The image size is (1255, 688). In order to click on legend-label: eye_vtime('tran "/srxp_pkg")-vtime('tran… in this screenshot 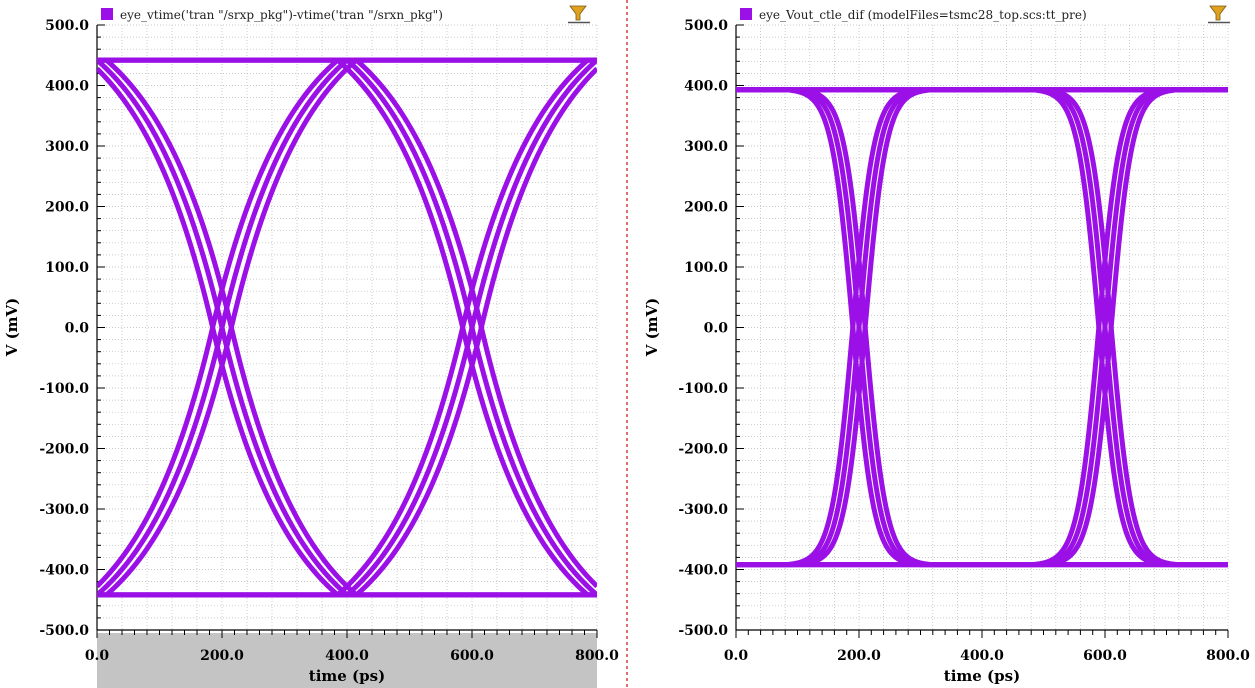, I will do `click(281, 15)`.